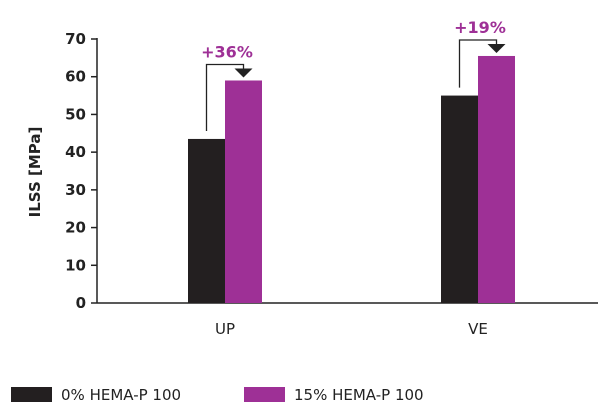 This screenshot has height=407, width=598. Describe the element at coordinates (359, 395) in the screenshot. I see `legend-label: 15% HEMA-P 100` at that location.